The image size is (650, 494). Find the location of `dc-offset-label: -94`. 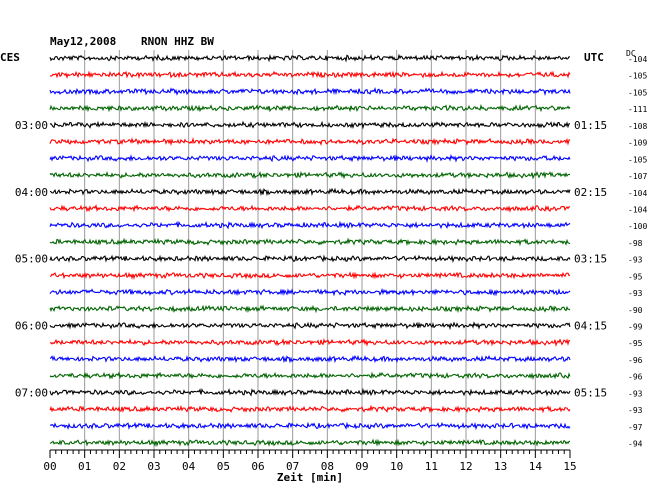

dc-offset-label: -94 is located at coordinates (635, 444).